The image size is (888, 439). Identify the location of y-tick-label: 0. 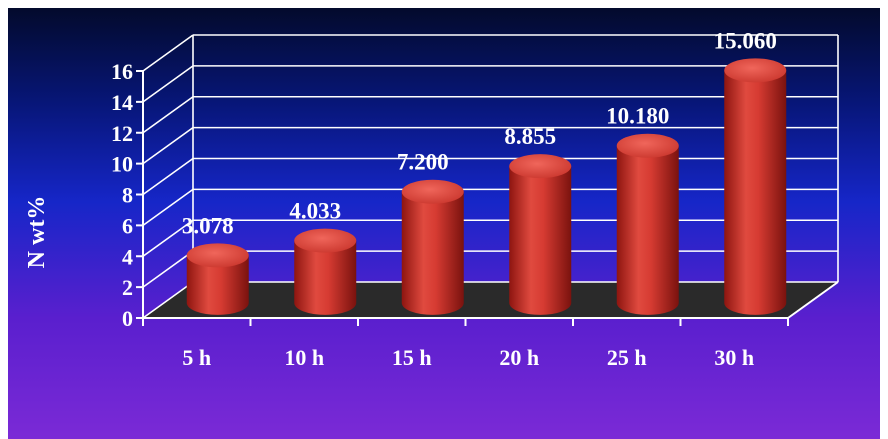
(127, 318).